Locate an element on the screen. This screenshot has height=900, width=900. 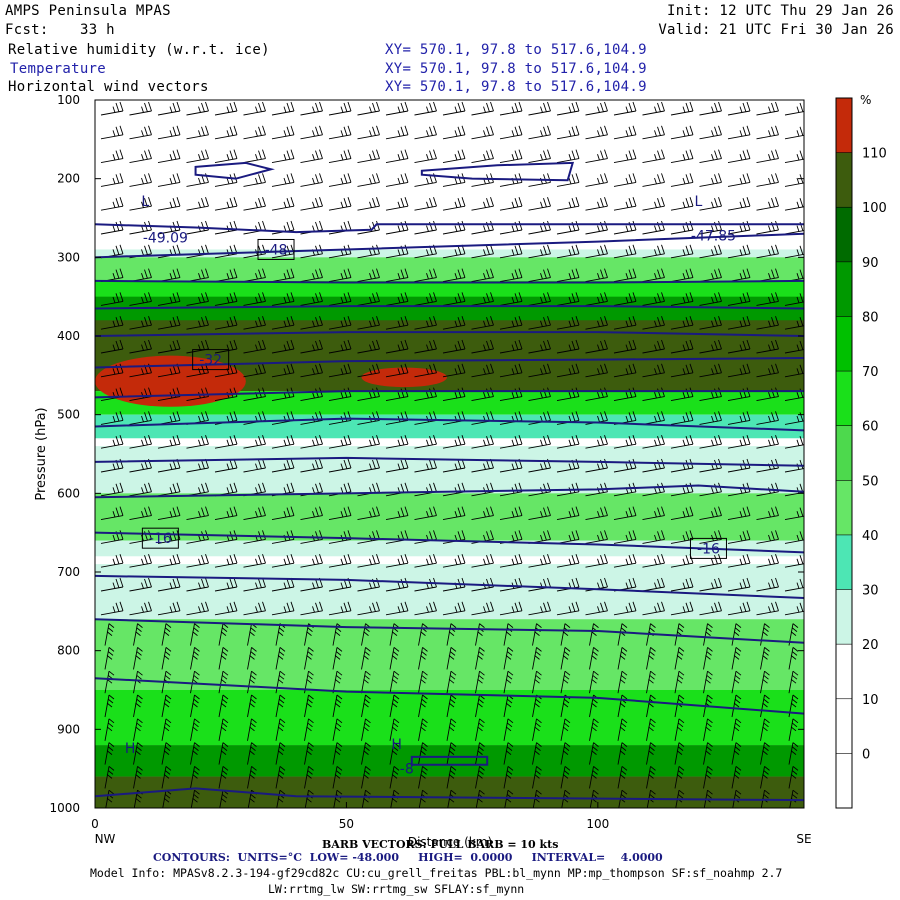
x-end-label-nw: NW is located at coordinates (105, 839).